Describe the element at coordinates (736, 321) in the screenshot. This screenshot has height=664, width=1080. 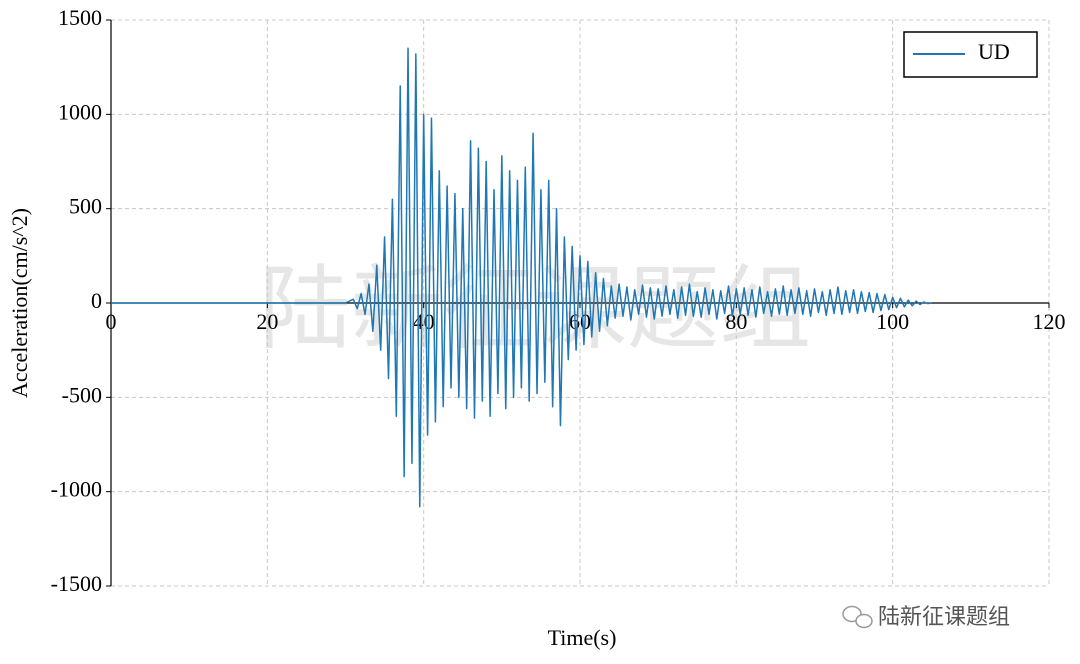
I see `x-tick-label: 80` at that location.